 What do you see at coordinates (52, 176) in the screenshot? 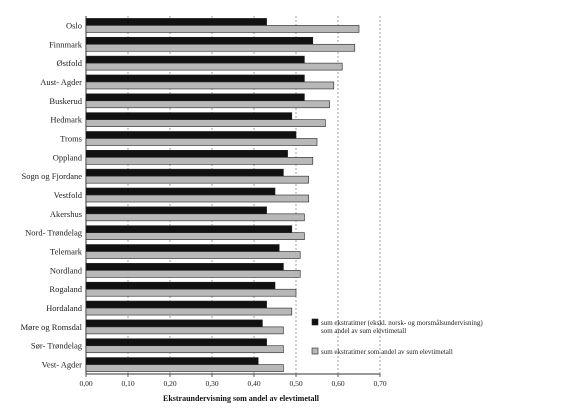
I see `category-label: Sogn og Fjordane` at bounding box center [52, 176].